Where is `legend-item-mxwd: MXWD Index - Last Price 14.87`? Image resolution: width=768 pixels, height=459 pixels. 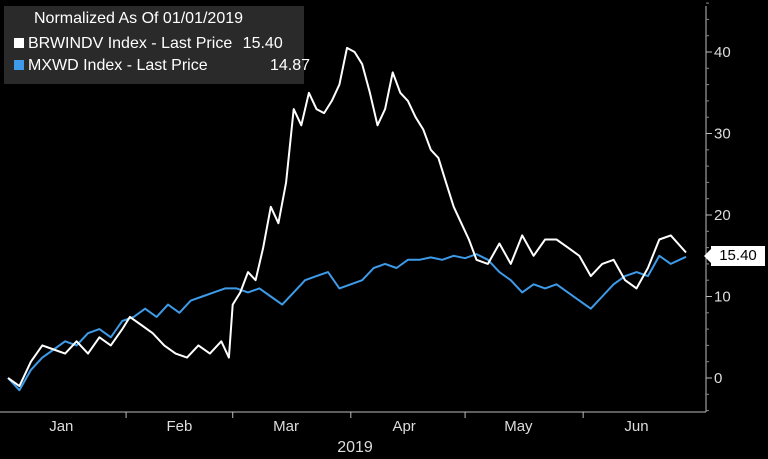 legend-item-mxwd: MXWD Index - Last Price 14.87 is located at coordinates (162, 66).